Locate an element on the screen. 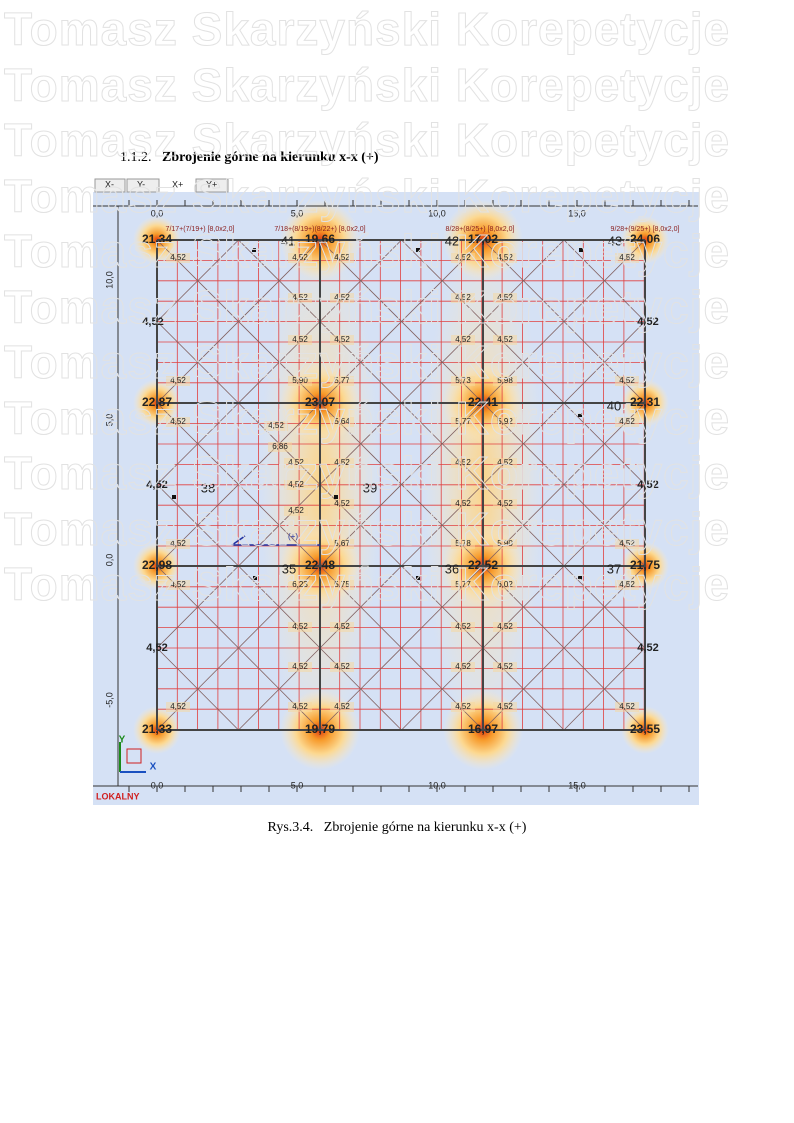 The height and width of the screenshot is (1123, 794). axis-x: X is located at coordinates (153, 767).